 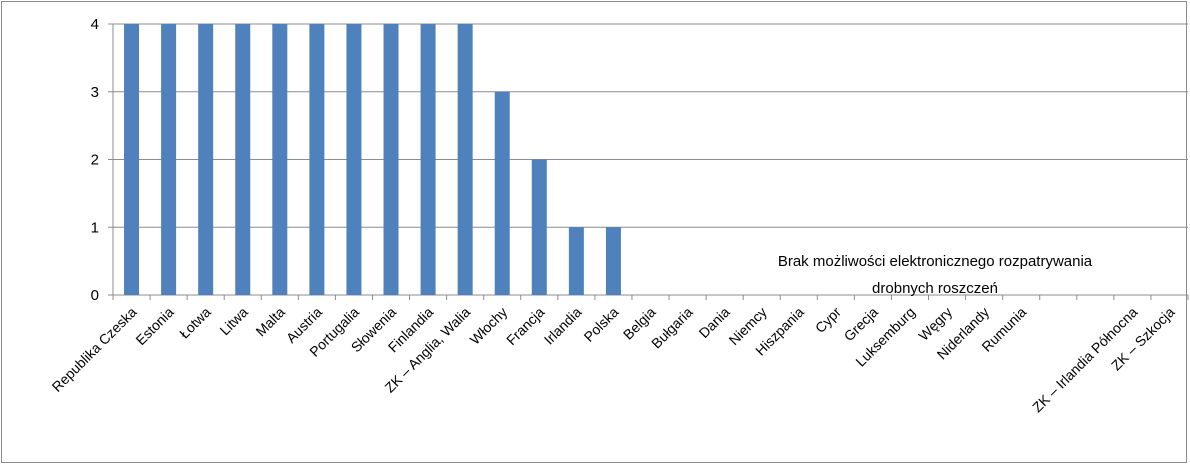 I want to click on x-tick-label: Irlandia, so click(x=563, y=326).